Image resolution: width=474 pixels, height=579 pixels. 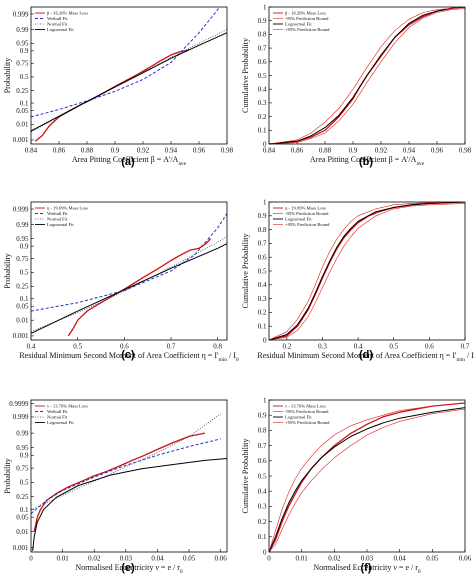 I want to click on x-tick-label: 0.98, so click(x=465, y=151).